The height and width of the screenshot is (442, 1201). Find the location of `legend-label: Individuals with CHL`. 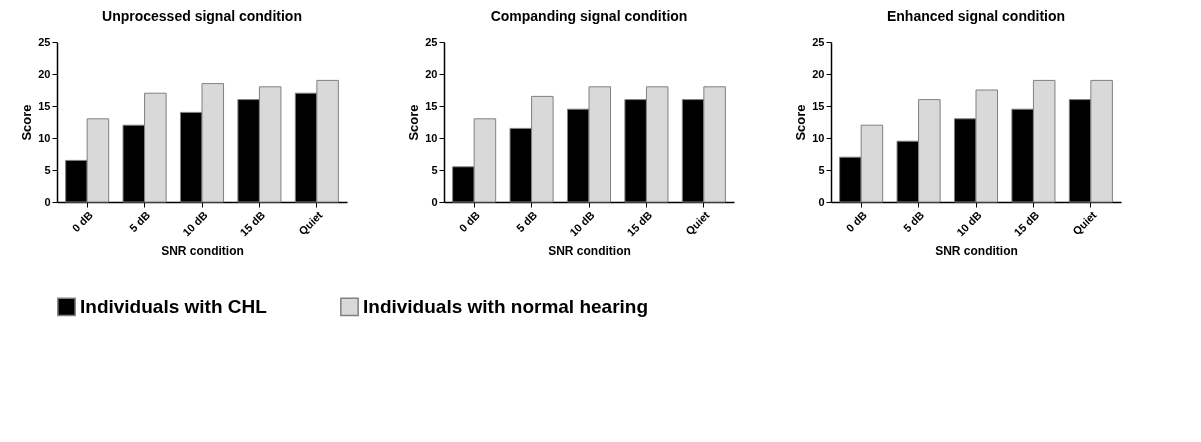

legend-label: Individuals with CHL is located at coordinates (174, 306).